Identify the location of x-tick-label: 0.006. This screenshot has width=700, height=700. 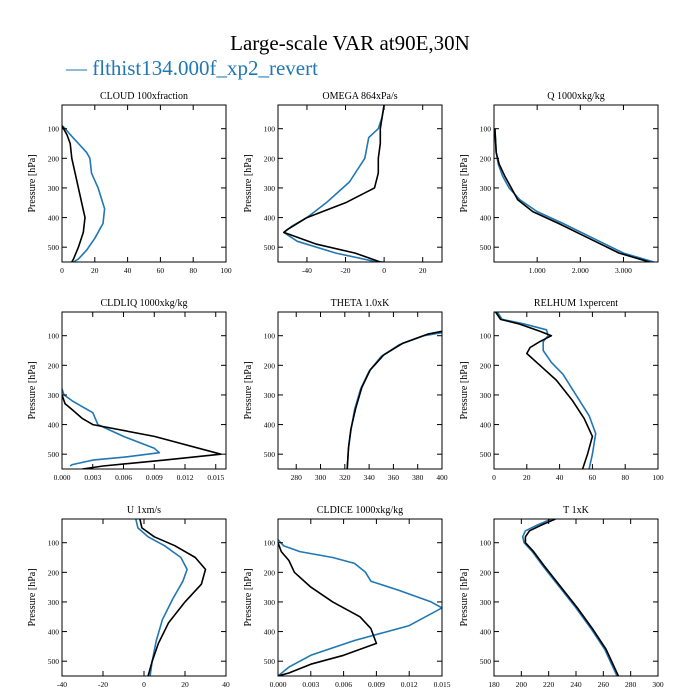
(123, 477).